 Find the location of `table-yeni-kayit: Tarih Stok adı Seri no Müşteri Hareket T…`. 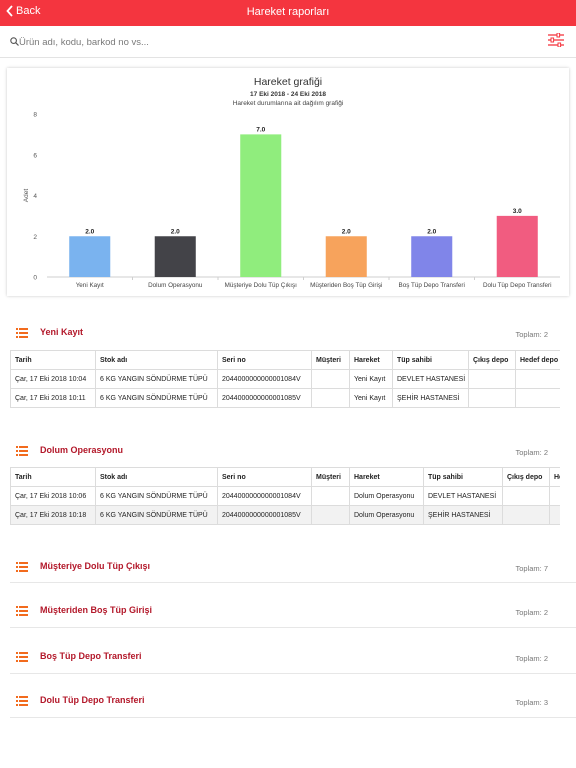

table-yeni-kayit: Tarih Stok adı Seri no Müşteri Hareket T… is located at coordinates (285, 379).